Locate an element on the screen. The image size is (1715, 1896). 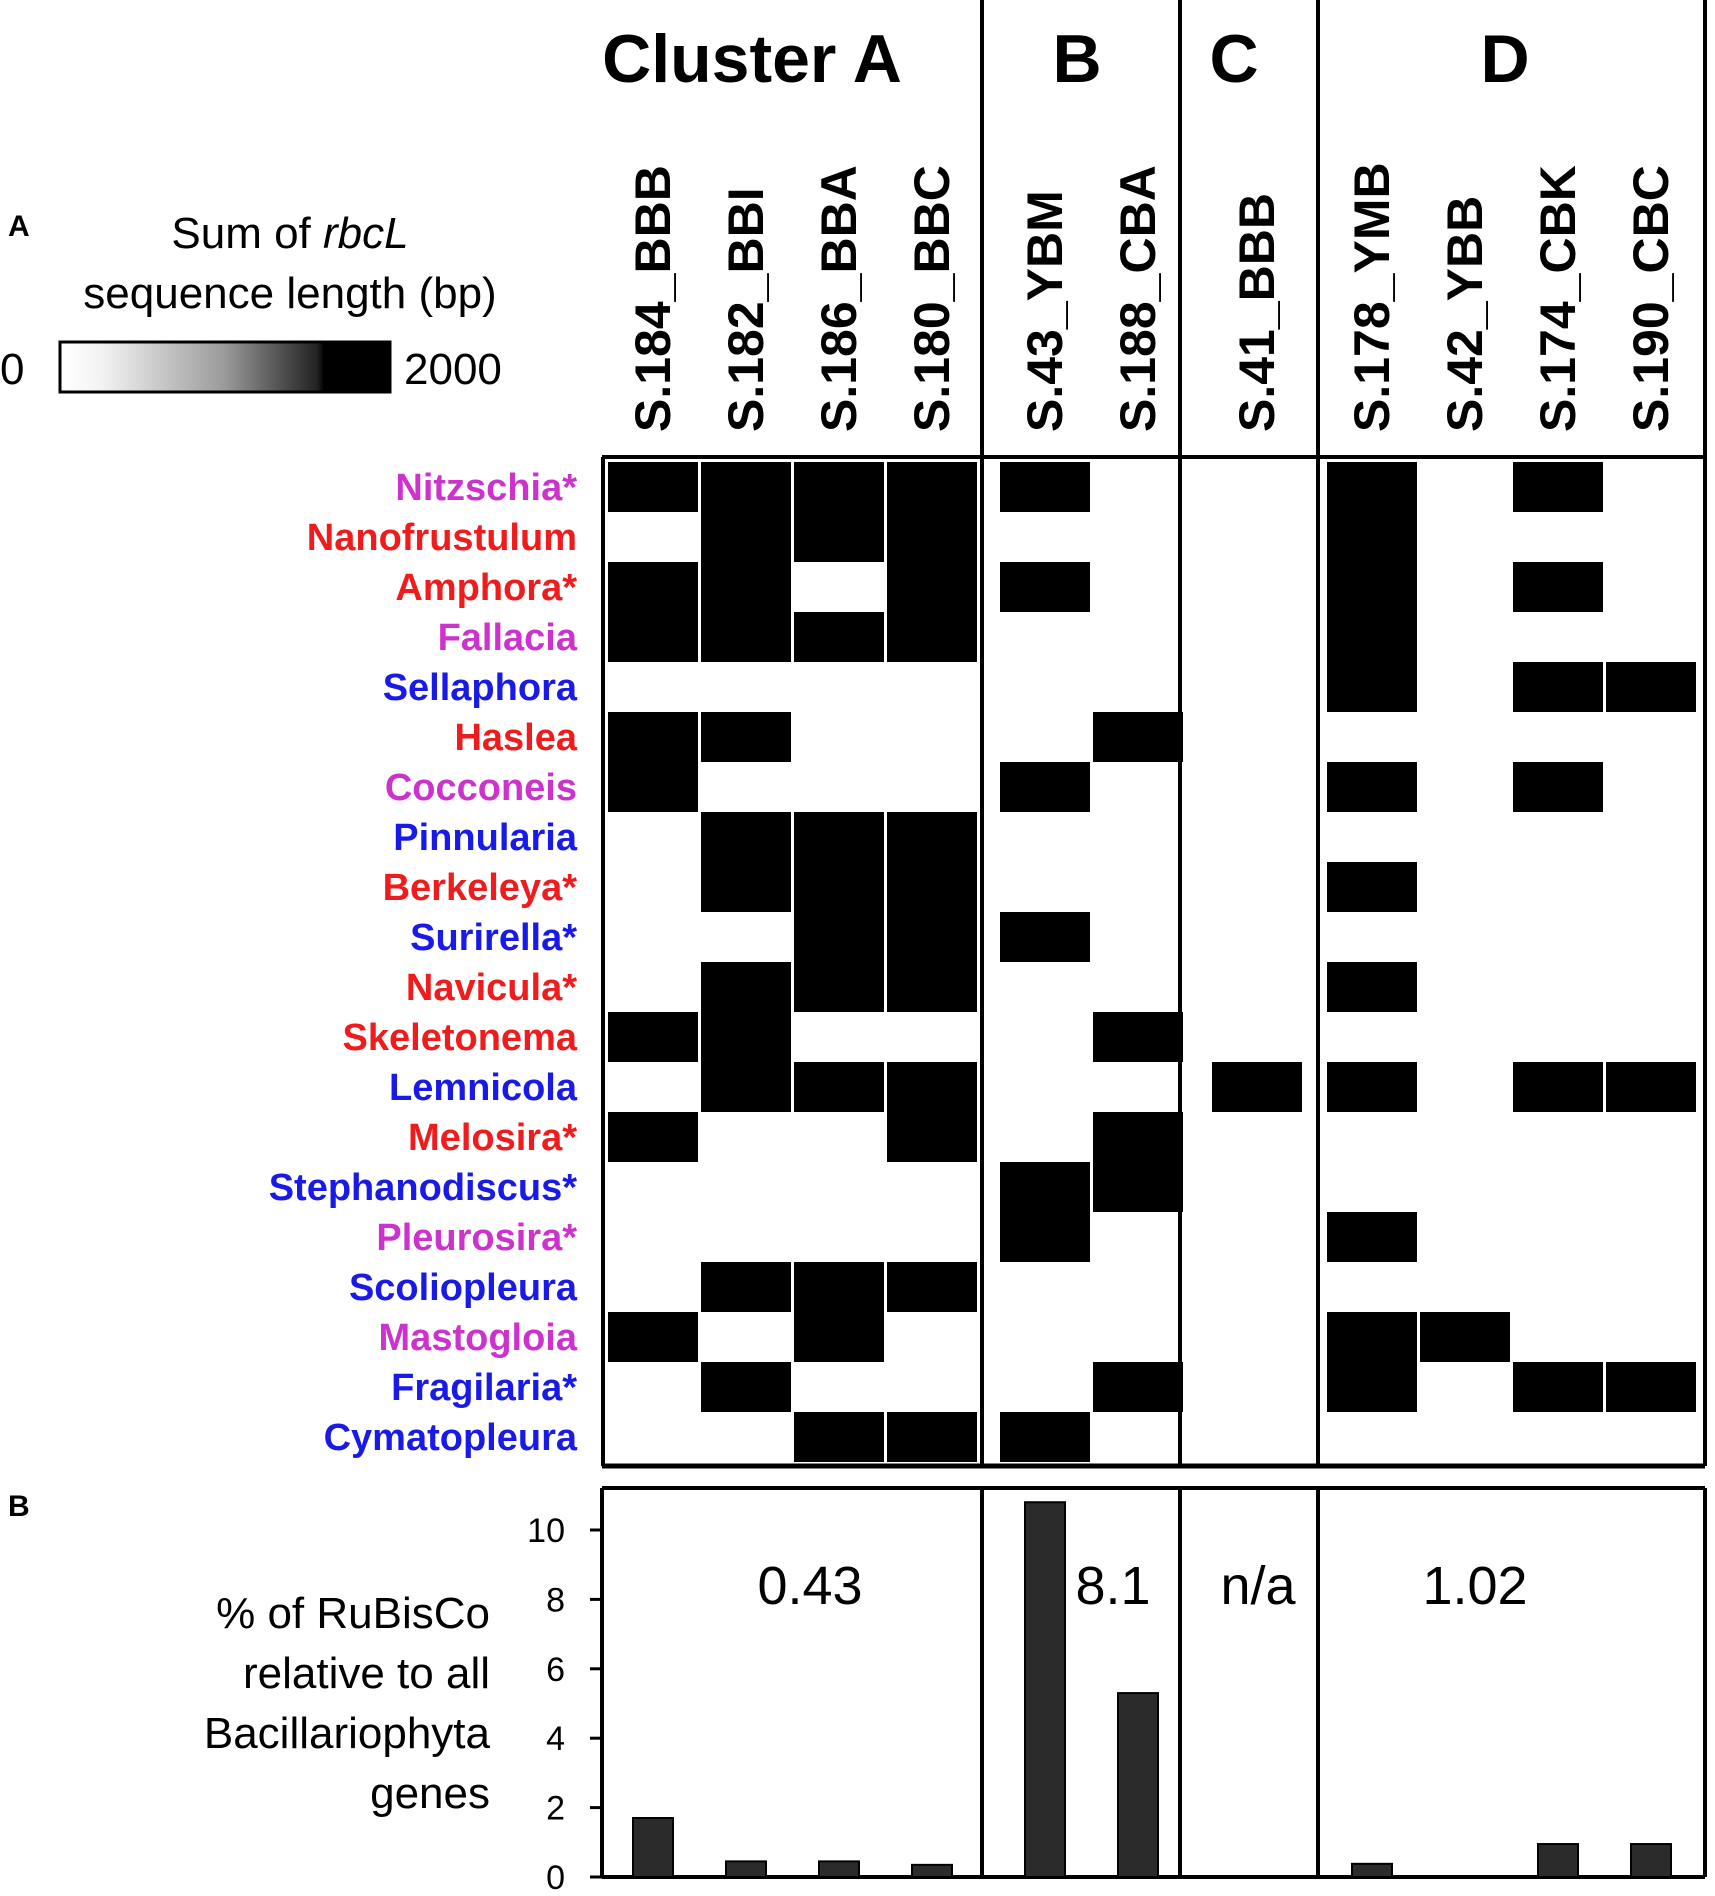
bar-s-178-ymb is located at coordinates (1372, 1870).